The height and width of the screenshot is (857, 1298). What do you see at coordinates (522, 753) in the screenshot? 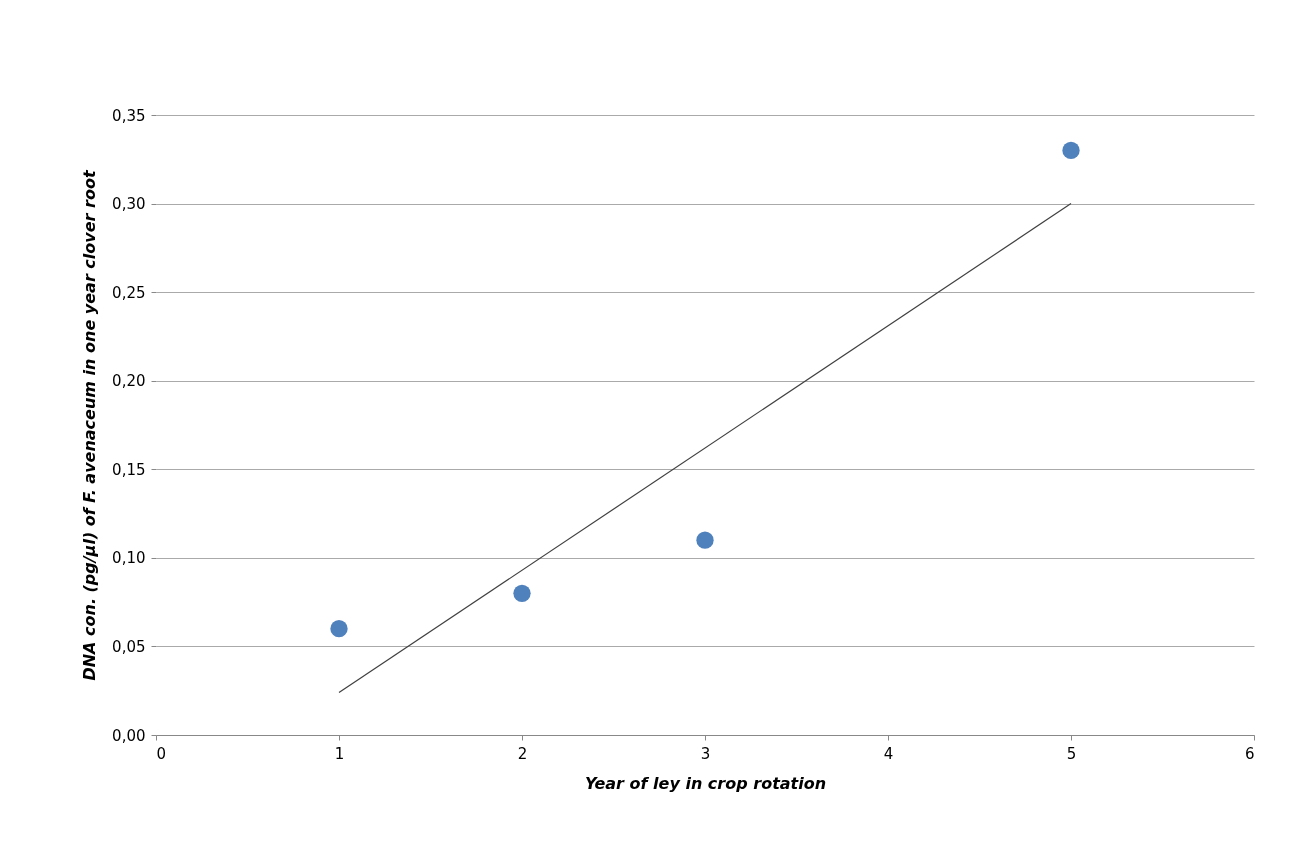
I see `x-tick-label: 2` at bounding box center [522, 753].